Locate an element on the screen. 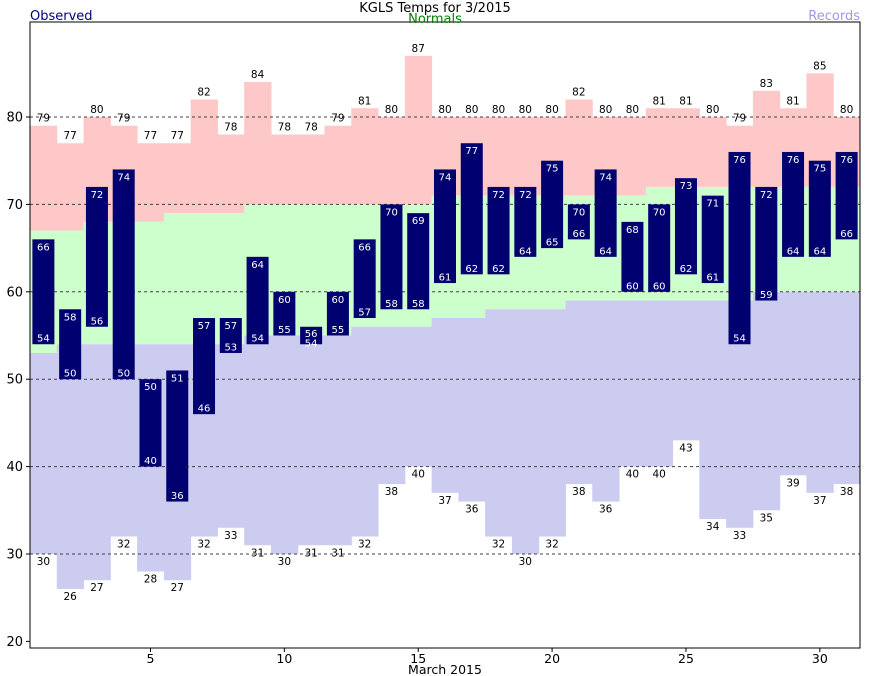  bar-low-label: 56 is located at coordinates (97, 321).